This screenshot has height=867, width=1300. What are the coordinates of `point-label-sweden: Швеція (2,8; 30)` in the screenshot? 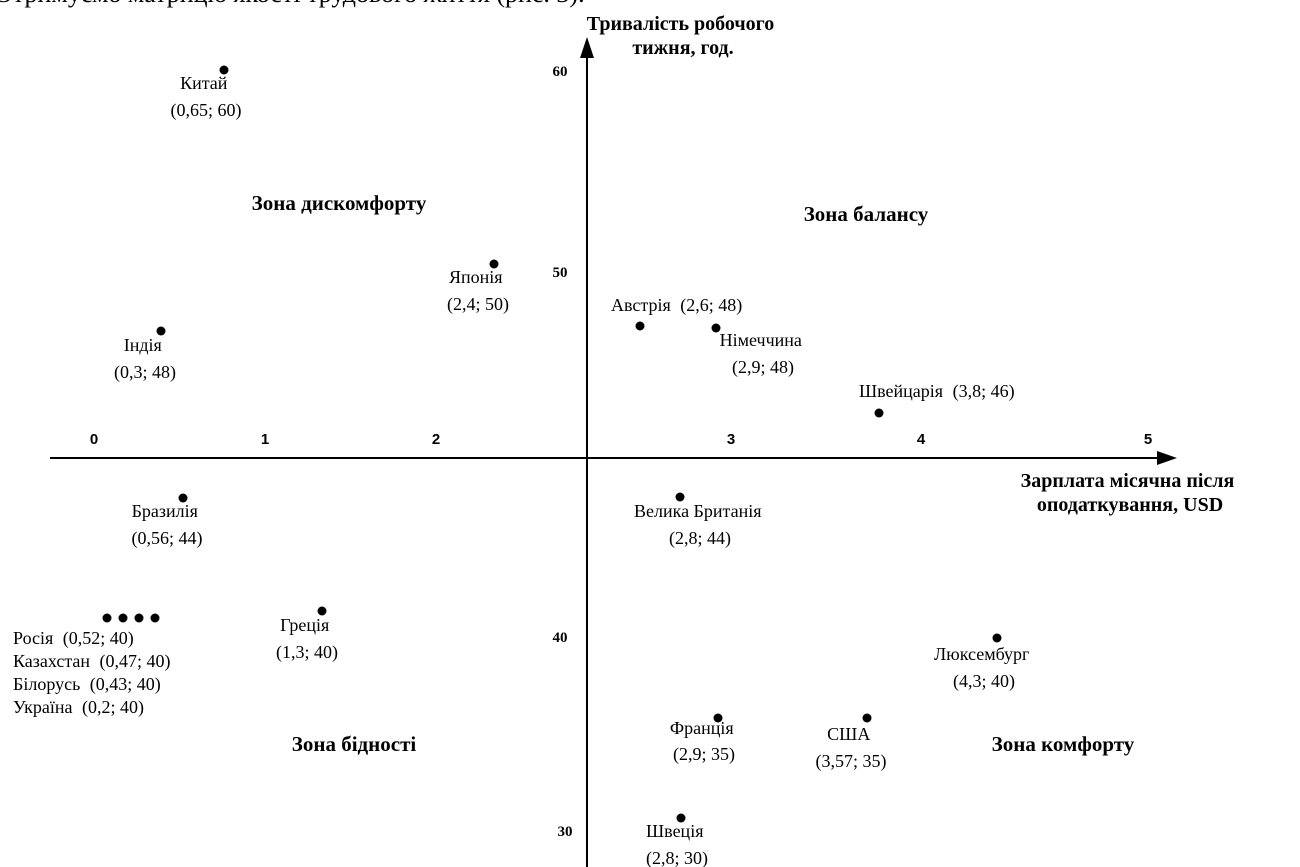 It's located at (677, 844).